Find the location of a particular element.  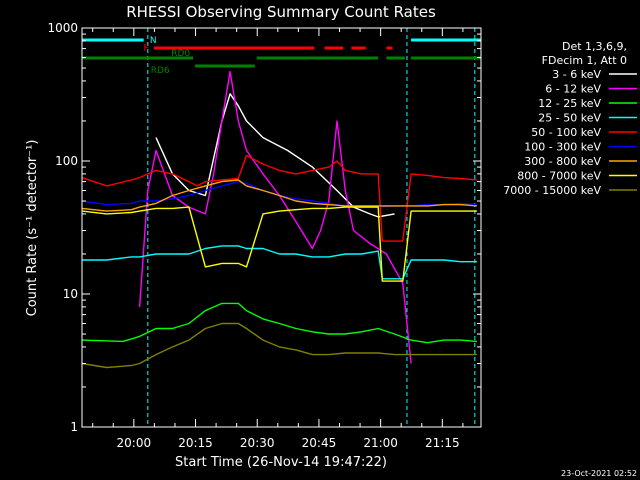

x-tick-label: 21:15 is located at coordinates (442, 443).